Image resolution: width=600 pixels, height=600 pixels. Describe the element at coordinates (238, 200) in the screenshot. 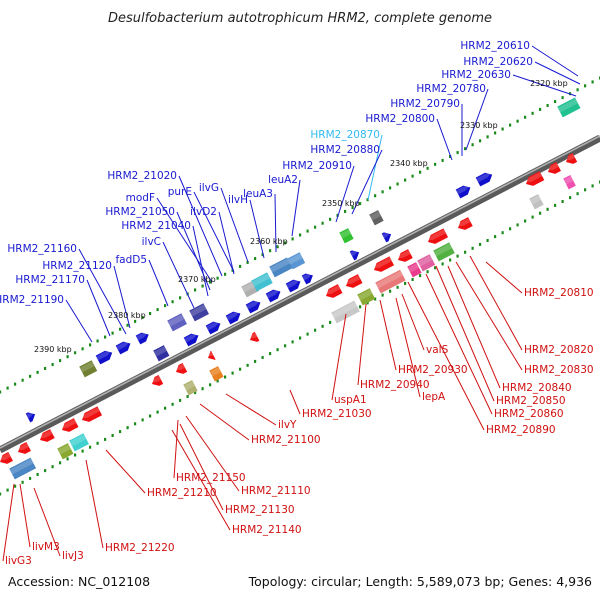

I see `forward-gene-label: ilvH` at that location.